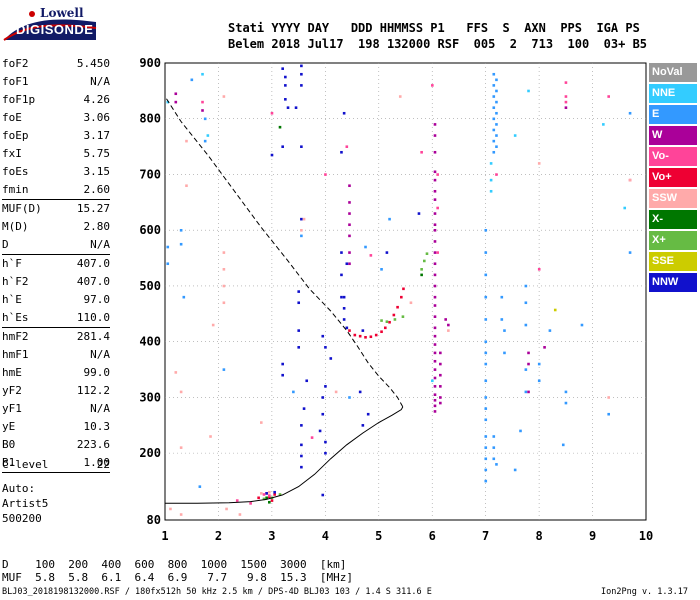  I want to click on logo-swoosh, so click(50, 26).